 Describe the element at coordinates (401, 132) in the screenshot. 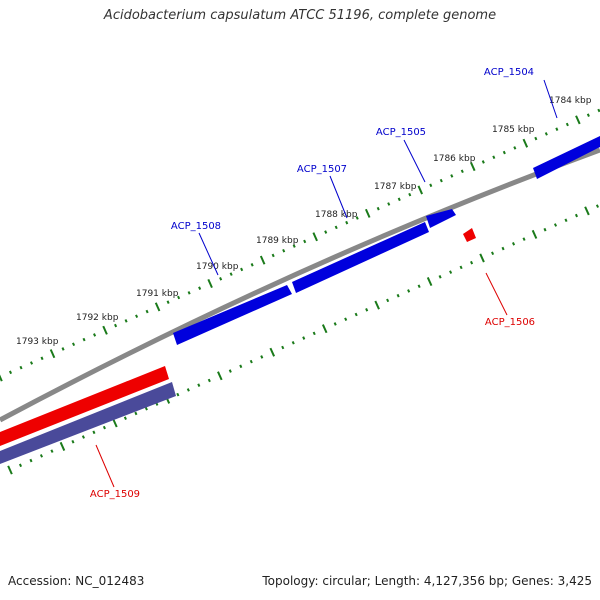

I see `gene-name: ACP_1505` at that location.